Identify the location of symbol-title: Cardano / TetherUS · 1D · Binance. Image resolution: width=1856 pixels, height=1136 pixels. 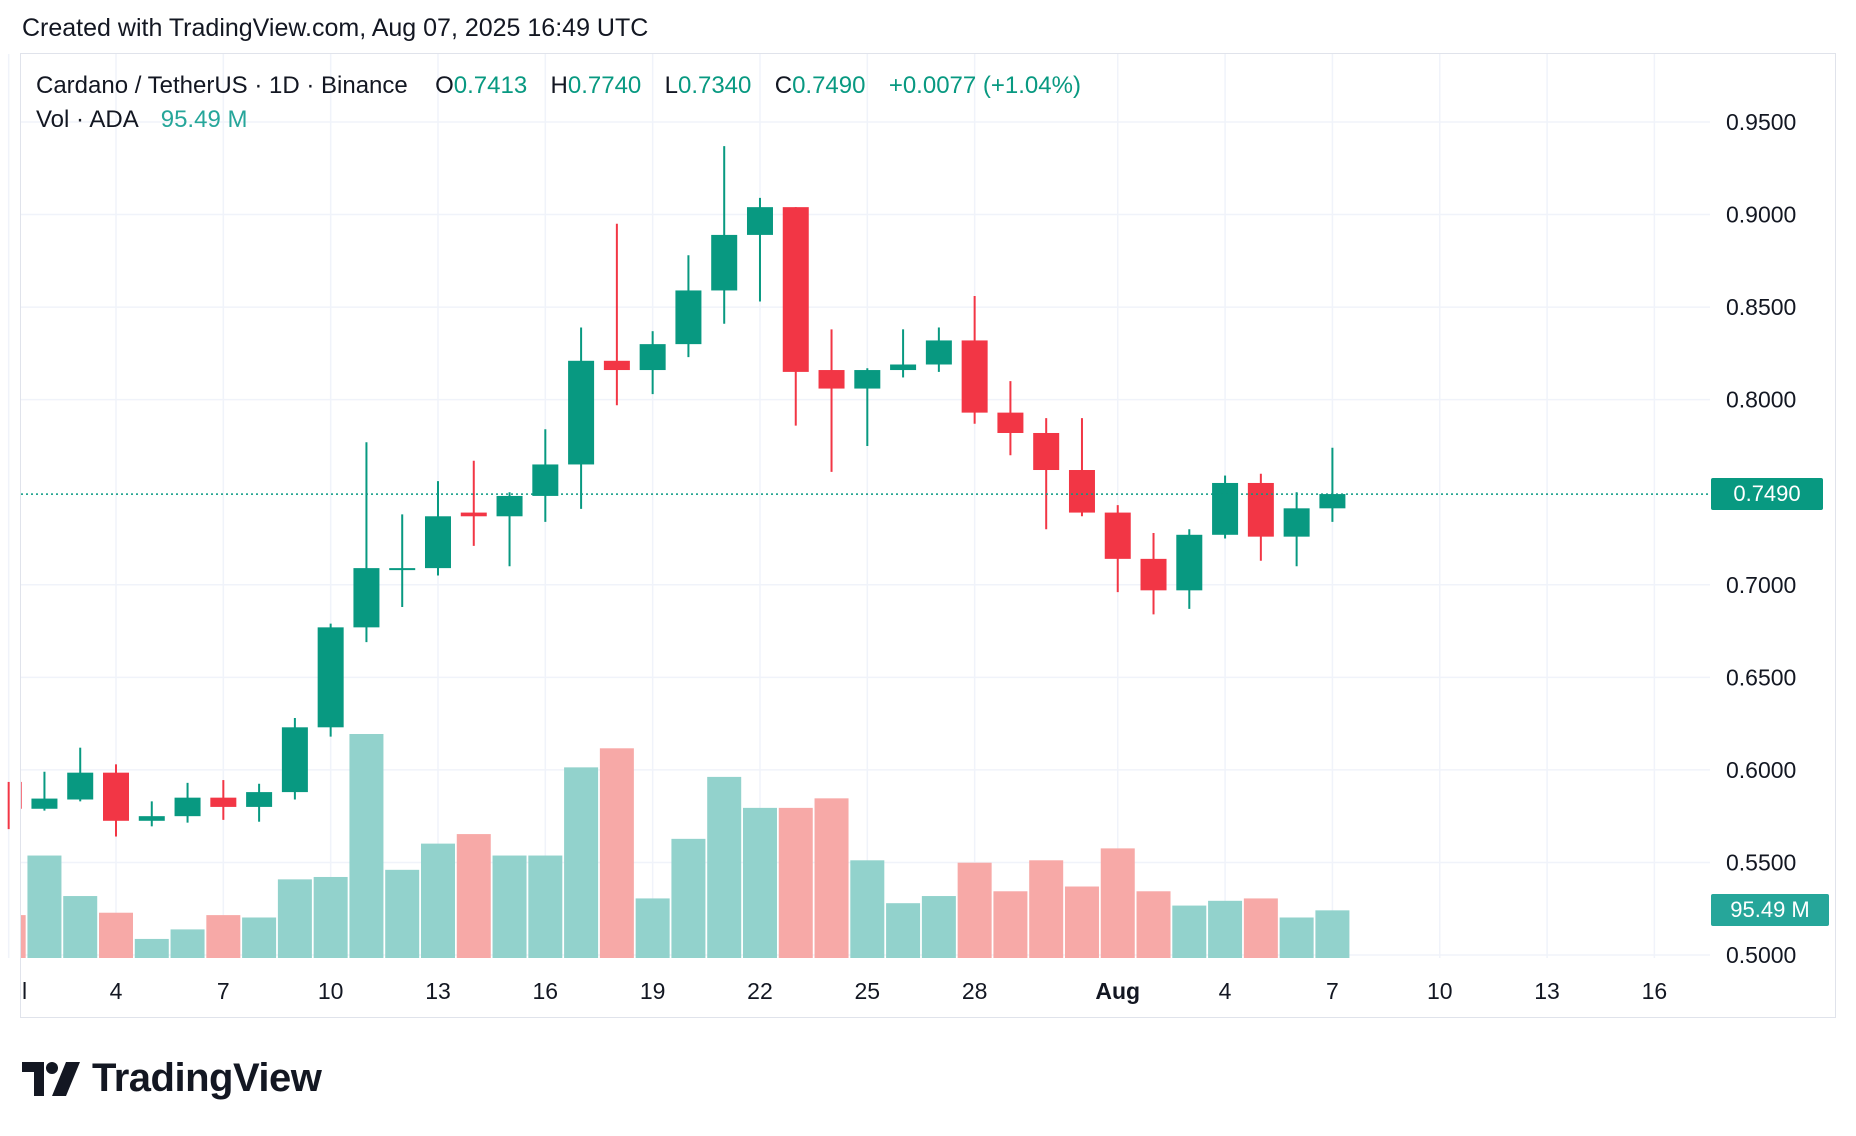
(222, 85).